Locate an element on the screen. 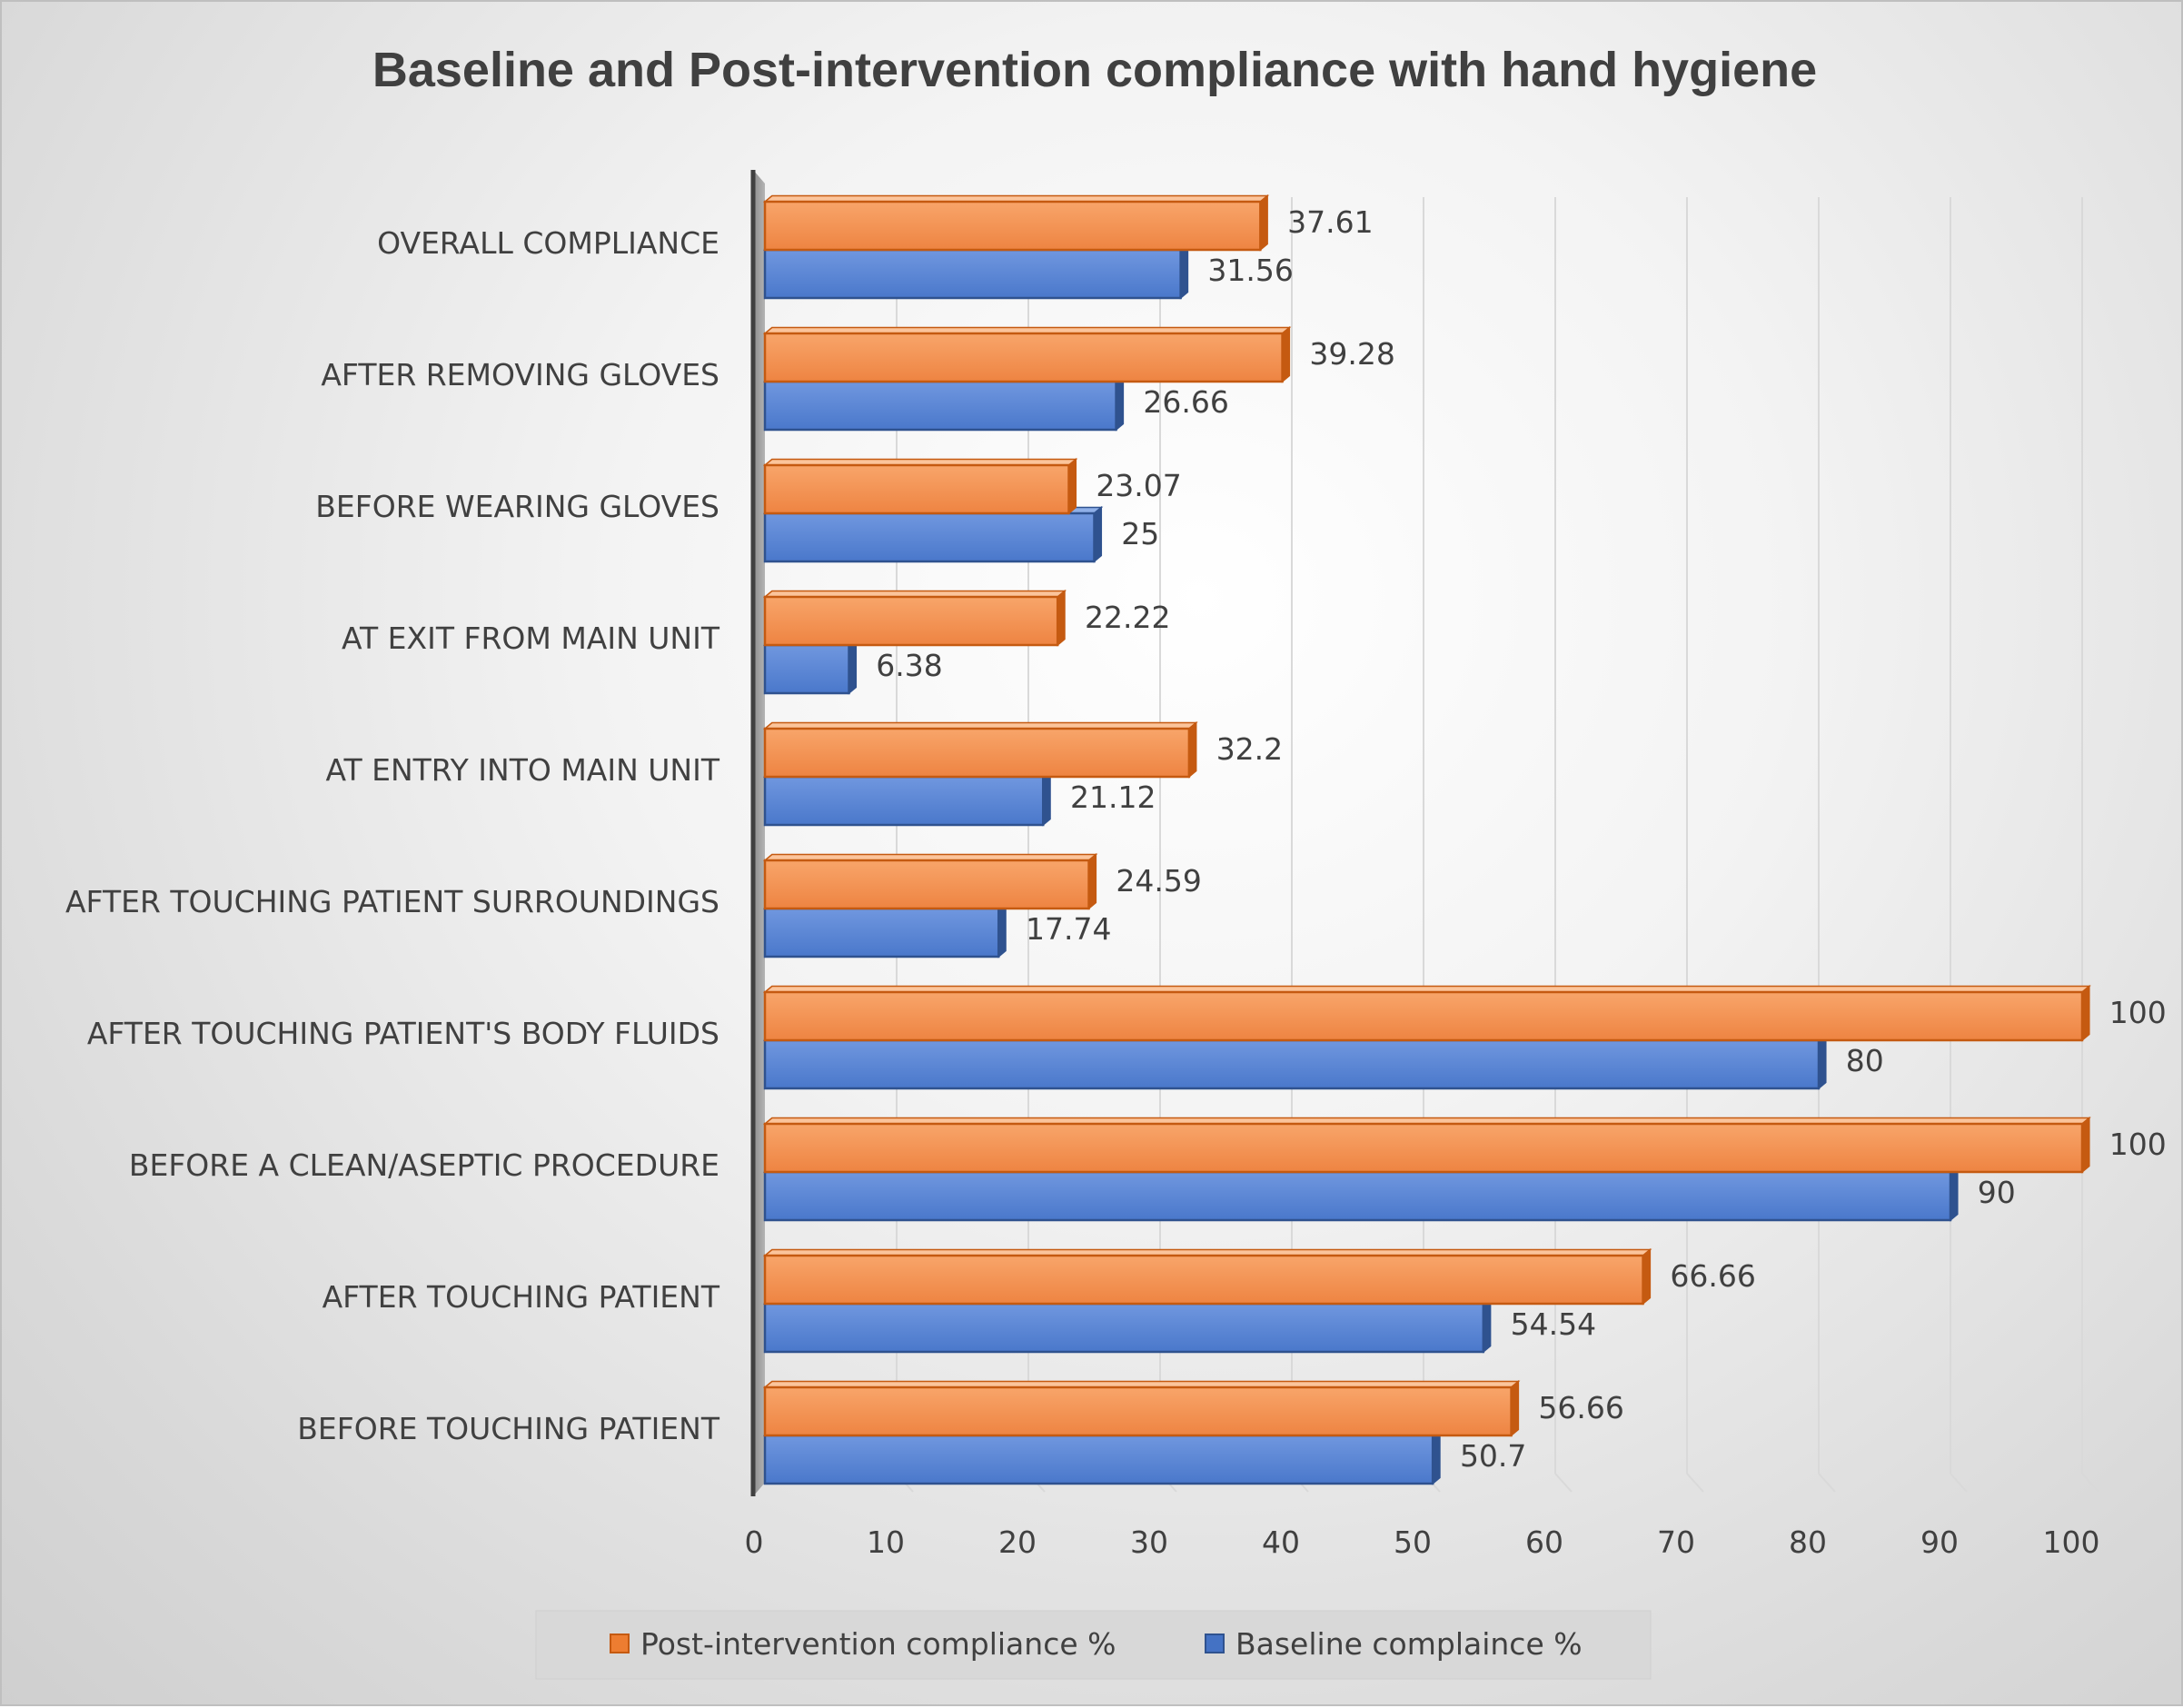 The width and height of the screenshot is (2183, 1708). legend-label-post: Post-intervention compliance % is located at coordinates (878, 1644).